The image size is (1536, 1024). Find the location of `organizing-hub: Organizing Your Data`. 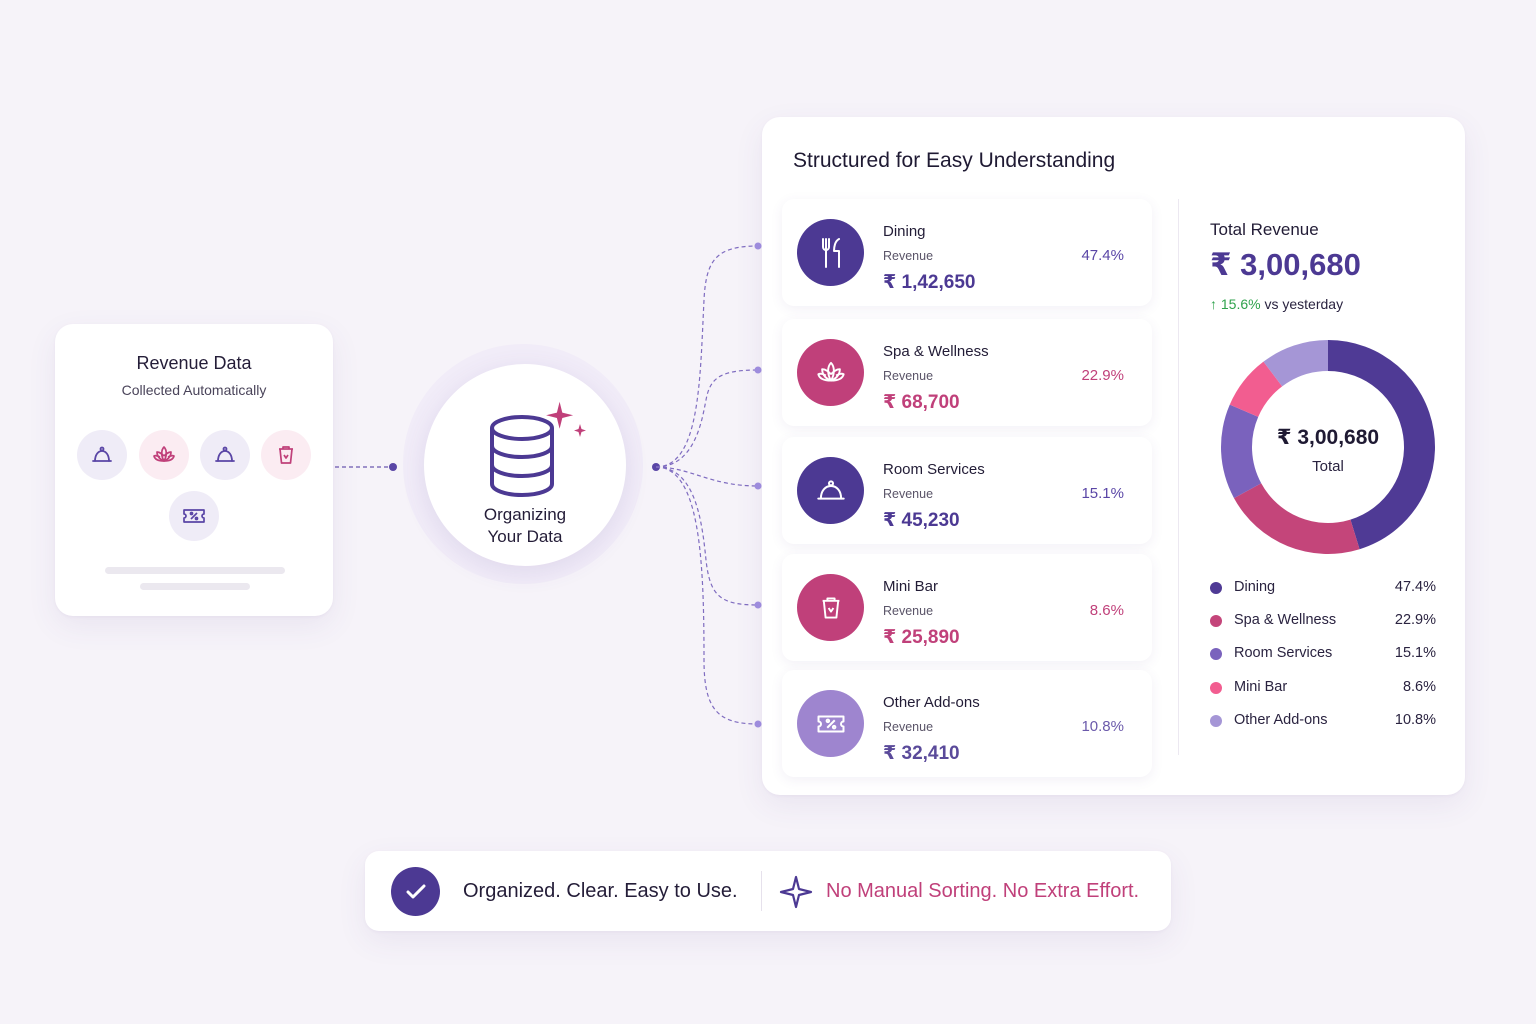

organizing-hub: Organizing Your Data is located at coordinates (525, 465).